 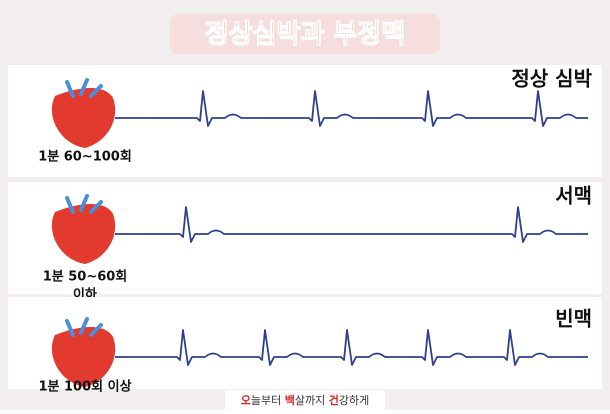 I want to click on panel-label: 정상 심박, so click(x=551, y=79).